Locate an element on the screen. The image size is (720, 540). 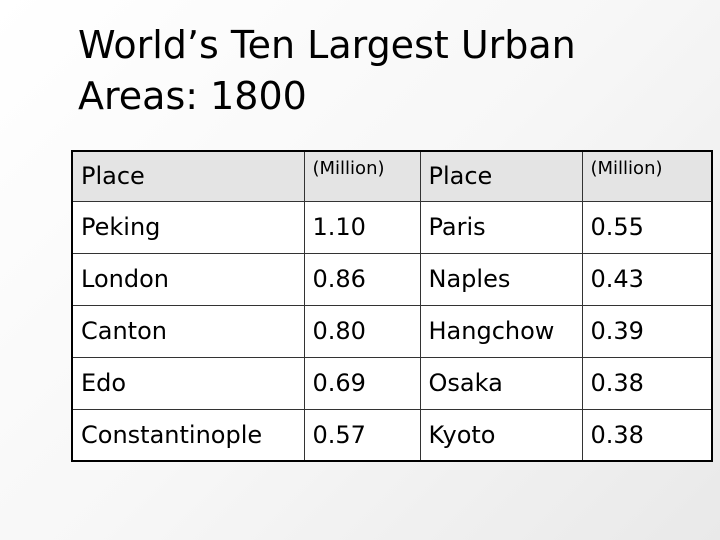
table-row: London 0.86 Naples 0.43 is located at coordinates (392, 279).